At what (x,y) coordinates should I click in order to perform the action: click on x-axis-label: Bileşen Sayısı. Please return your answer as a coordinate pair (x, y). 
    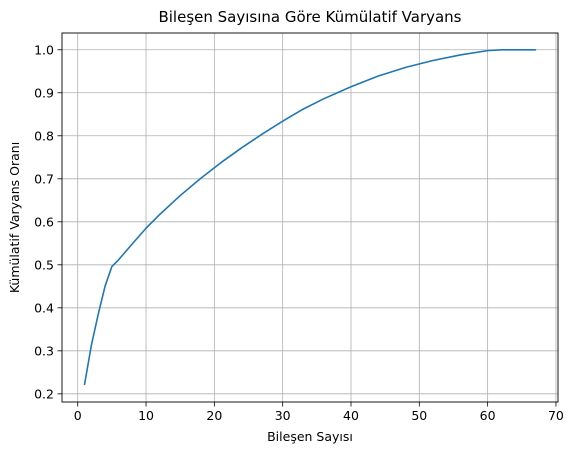
    Looking at the image, I should click on (310, 436).